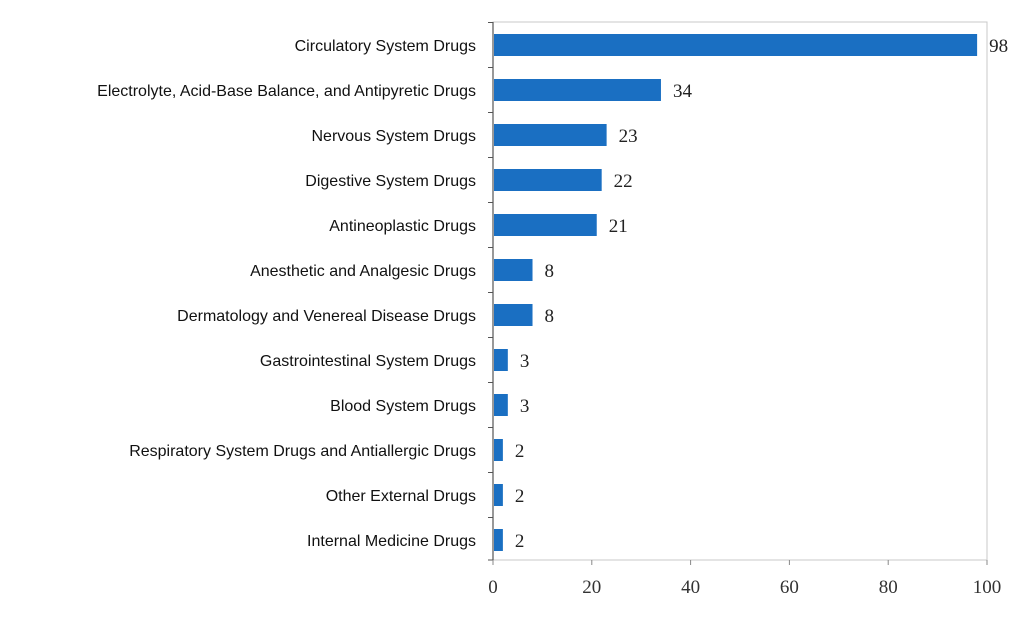 The image size is (1024, 621). Describe the element at coordinates (326, 316) in the screenshot. I see `category-label: Dermatology and Venereal Disease Drugs` at that location.